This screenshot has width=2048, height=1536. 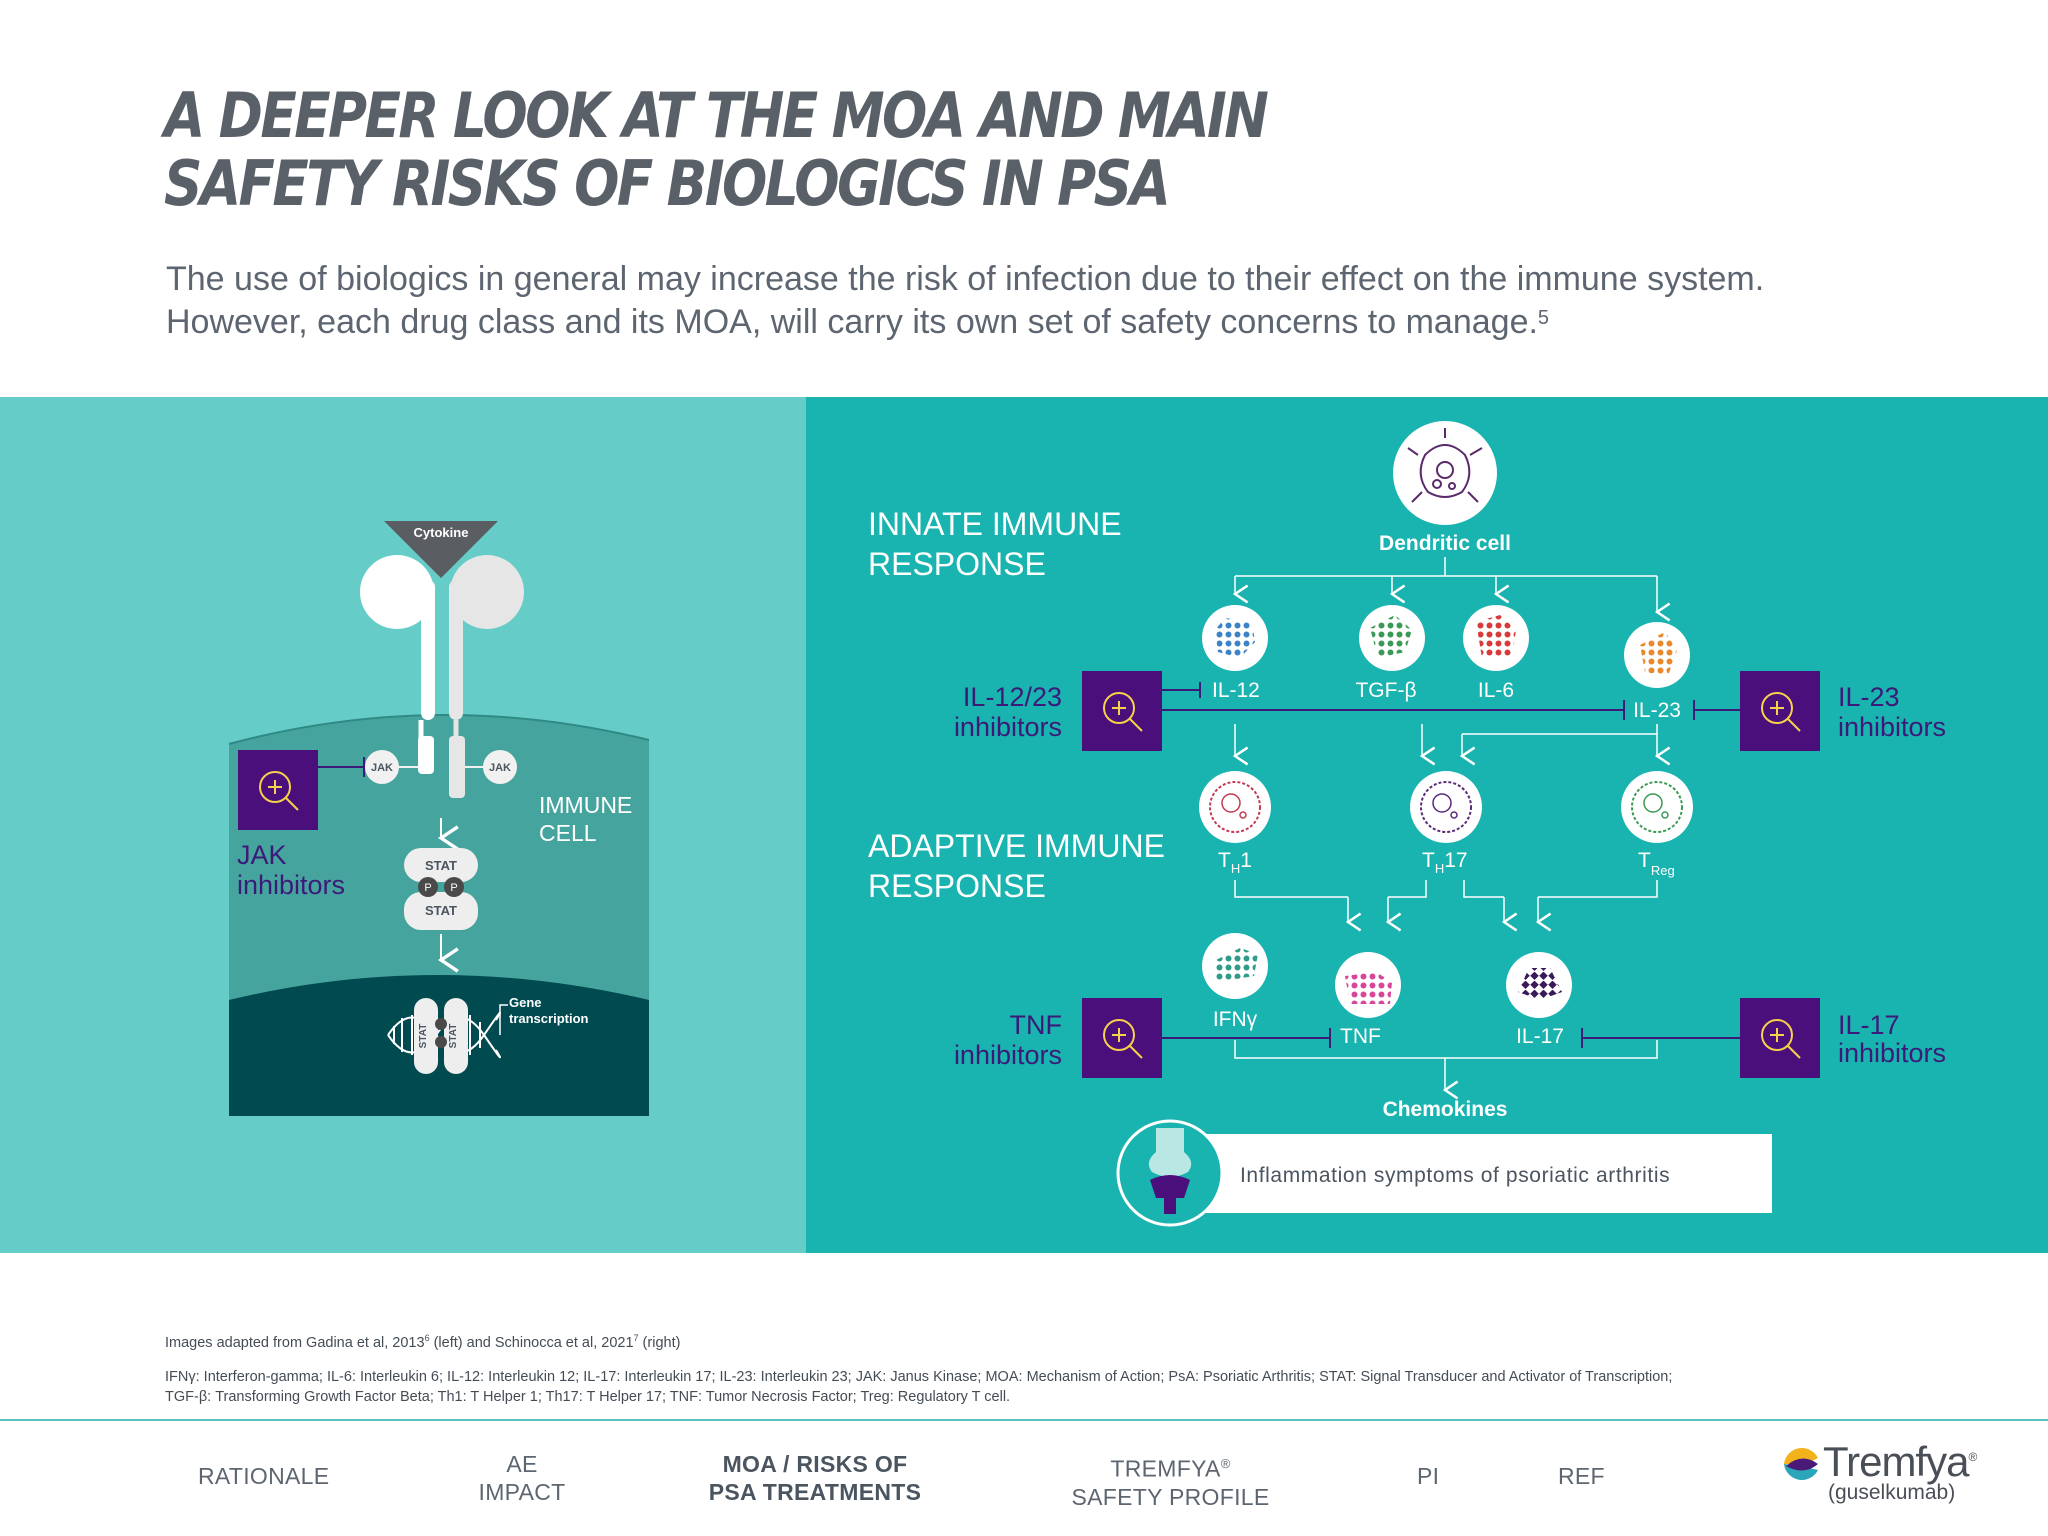 What do you see at coordinates (1165, 1468) in the screenshot?
I see `nav-tremfya-label: TREMFYA` at bounding box center [1165, 1468].